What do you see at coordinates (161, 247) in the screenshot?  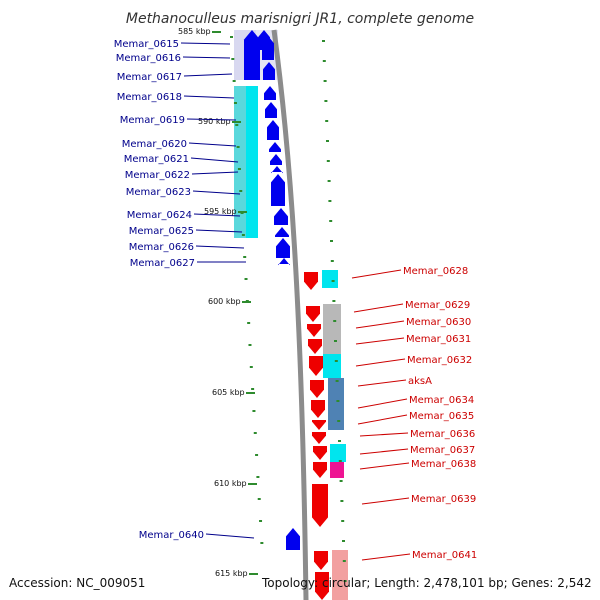 I see `forward-gene-label: Memar_0626` at bounding box center [161, 247].